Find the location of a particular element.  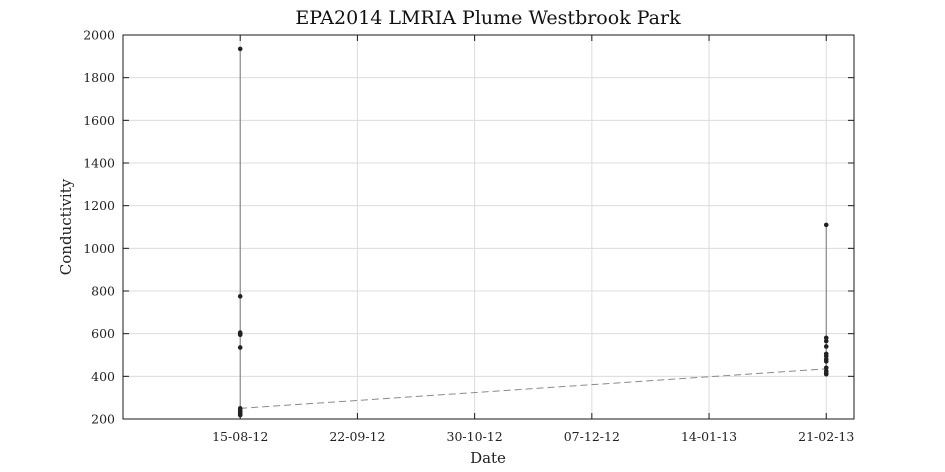

x-tick-label: 30-10-12 is located at coordinates (475, 436).